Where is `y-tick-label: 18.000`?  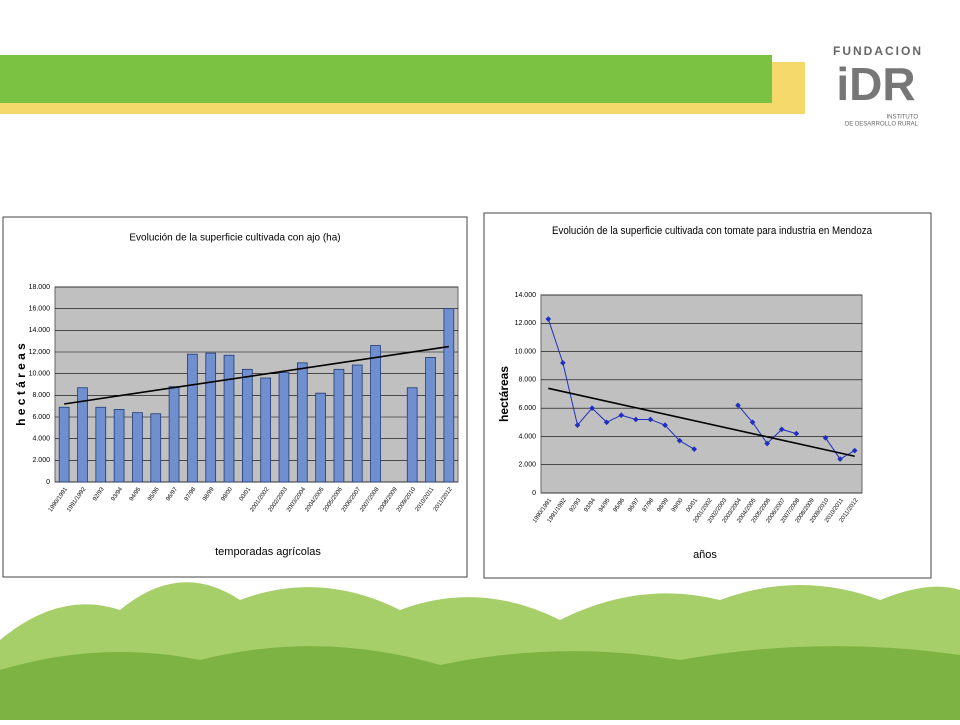 y-tick-label: 18.000 is located at coordinates (40, 287).